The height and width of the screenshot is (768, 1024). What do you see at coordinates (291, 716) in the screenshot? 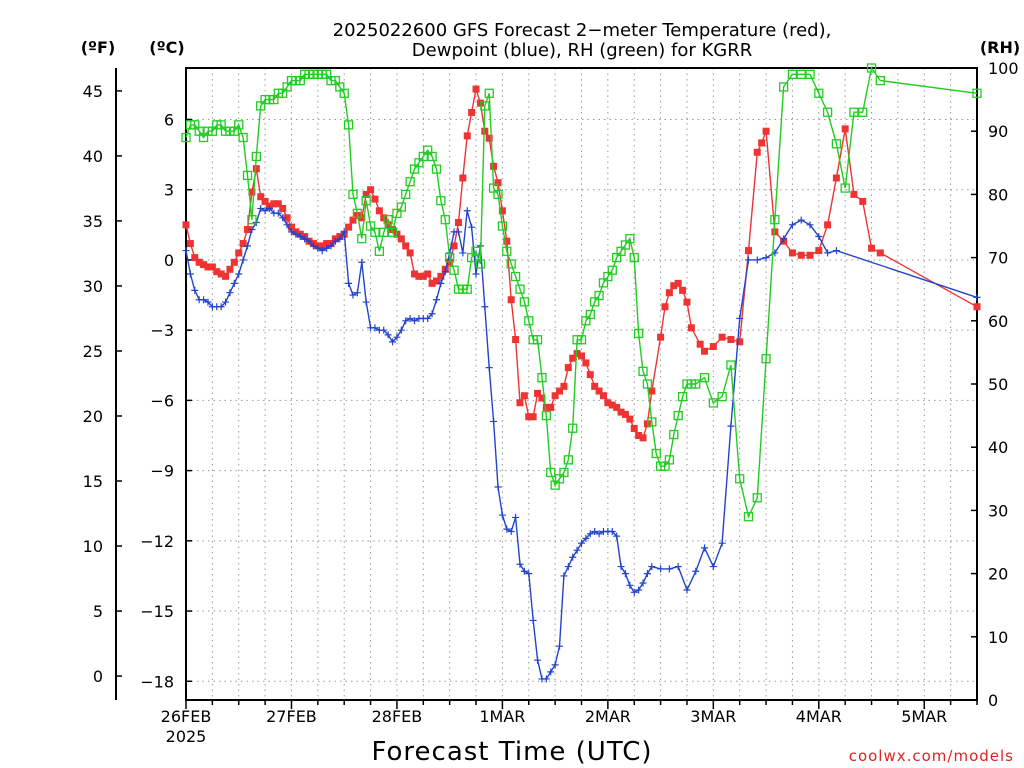
I see `x-tick-label: 27FEB` at bounding box center [291, 716].